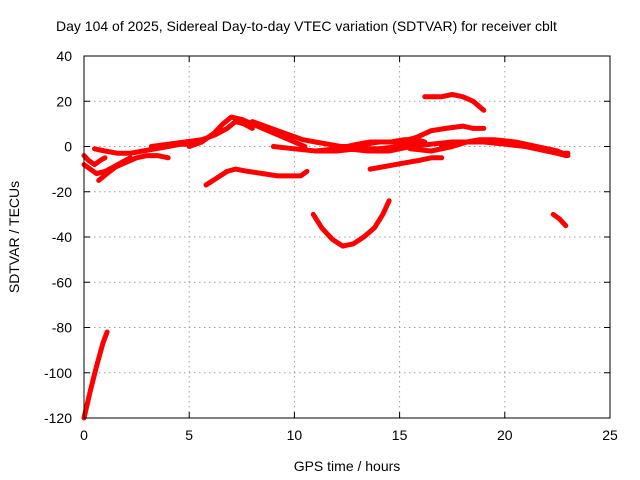  I want to click on x-axis-label: GPS time / hours, so click(347, 466).